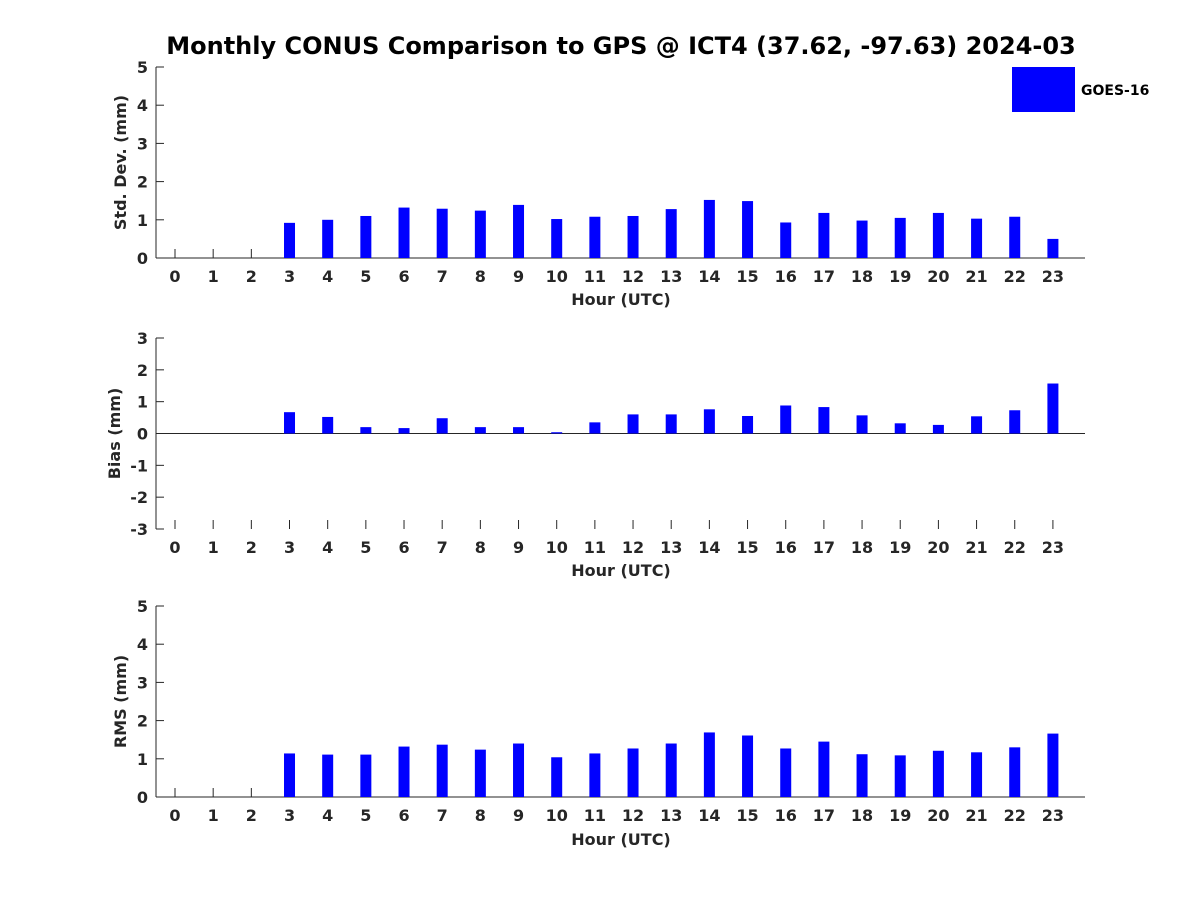 The width and height of the screenshot is (1200, 900). Describe the element at coordinates (142, 338) in the screenshot. I see `y-tick-label: 3` at that location.